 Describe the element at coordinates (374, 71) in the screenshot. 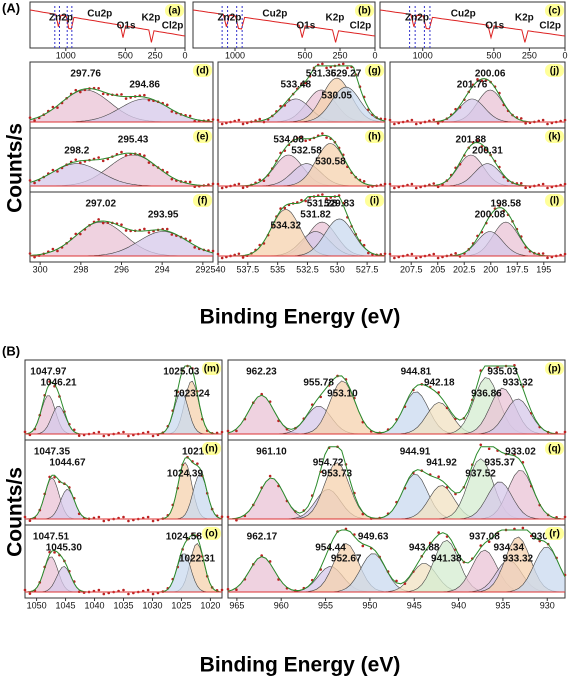

I see `panel-id: (g)` at that location.